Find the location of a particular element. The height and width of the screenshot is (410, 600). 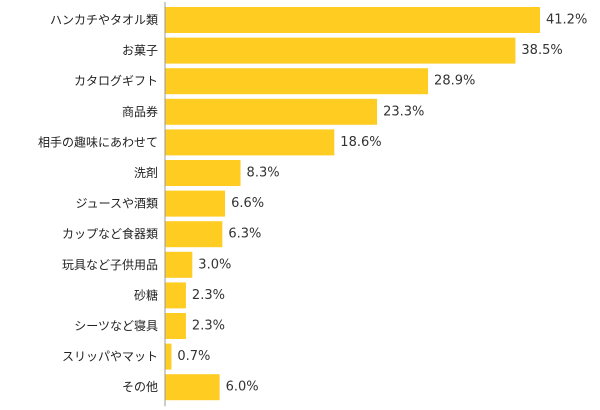

value-label: 6.0% is located at coordinates (242, 387).